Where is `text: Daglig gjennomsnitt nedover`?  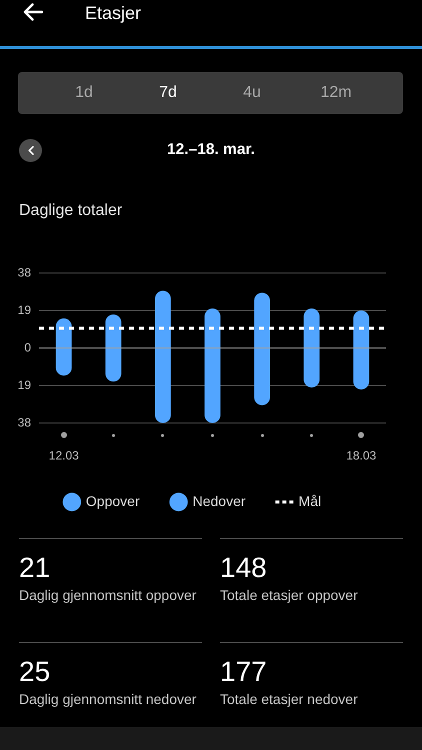 text: Daglig gjennomsnitt nedover is located at coordinates (107, 699).